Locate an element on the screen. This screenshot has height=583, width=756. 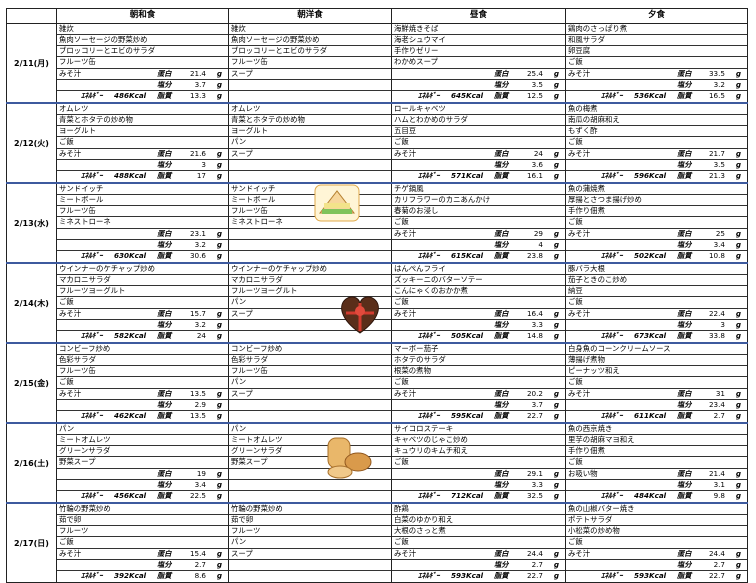
dish-name: ヨーグルト is located at coordinates (249, 131).